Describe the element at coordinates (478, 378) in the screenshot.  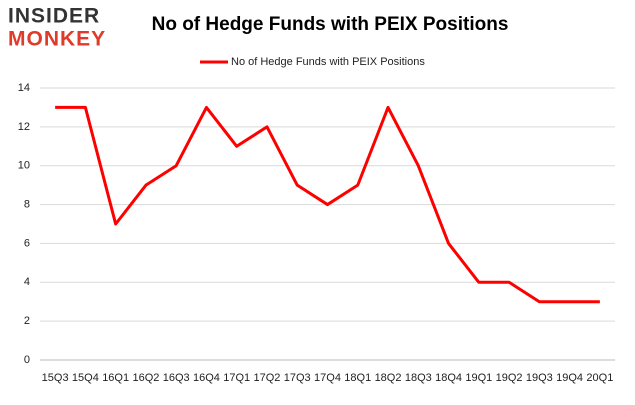
I see `x-tick-label: 19Q1` at that location.